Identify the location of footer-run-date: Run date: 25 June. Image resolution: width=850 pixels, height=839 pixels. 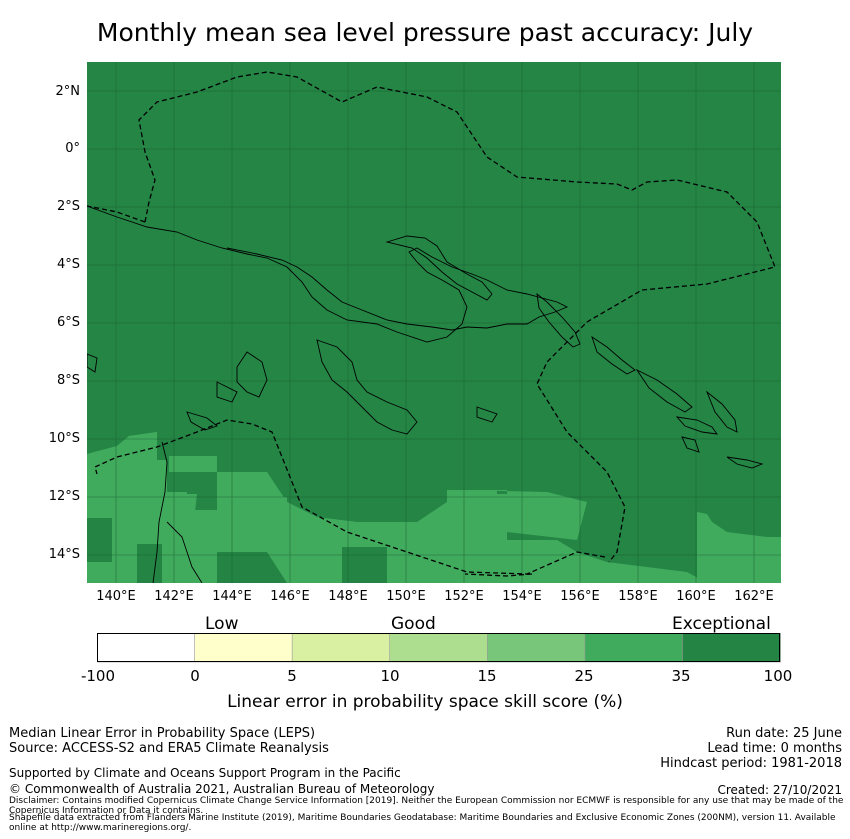
(784, 733).